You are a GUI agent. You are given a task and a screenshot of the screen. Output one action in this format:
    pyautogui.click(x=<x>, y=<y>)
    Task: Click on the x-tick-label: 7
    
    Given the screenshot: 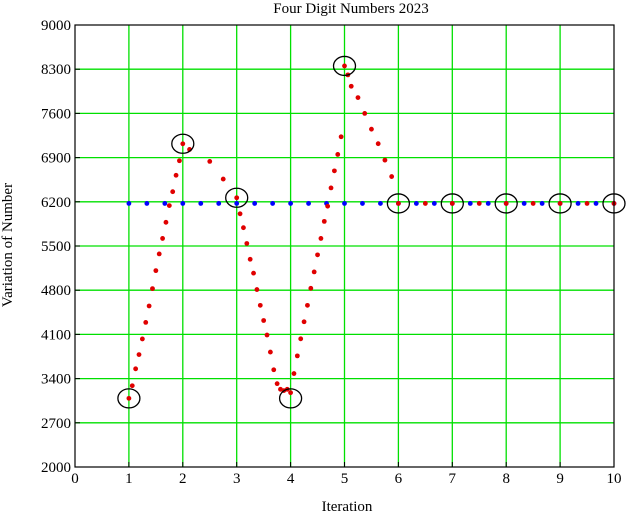 What is the action you would take?
    pyautogui.click(x=453, y=479)
    